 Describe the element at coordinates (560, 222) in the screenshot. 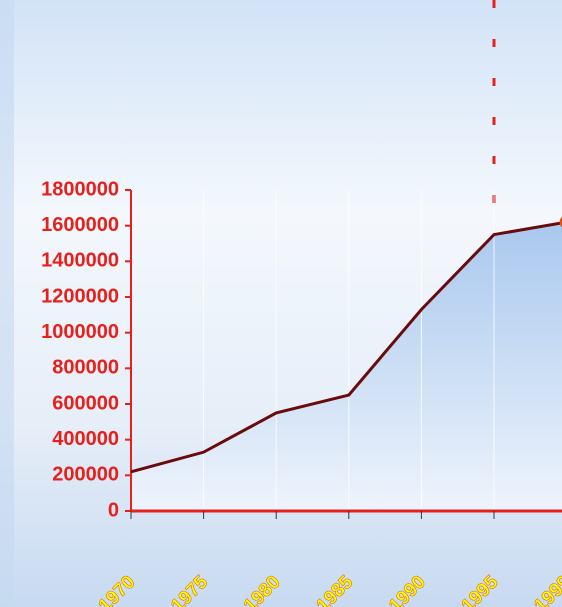

I see `marker` at that location.